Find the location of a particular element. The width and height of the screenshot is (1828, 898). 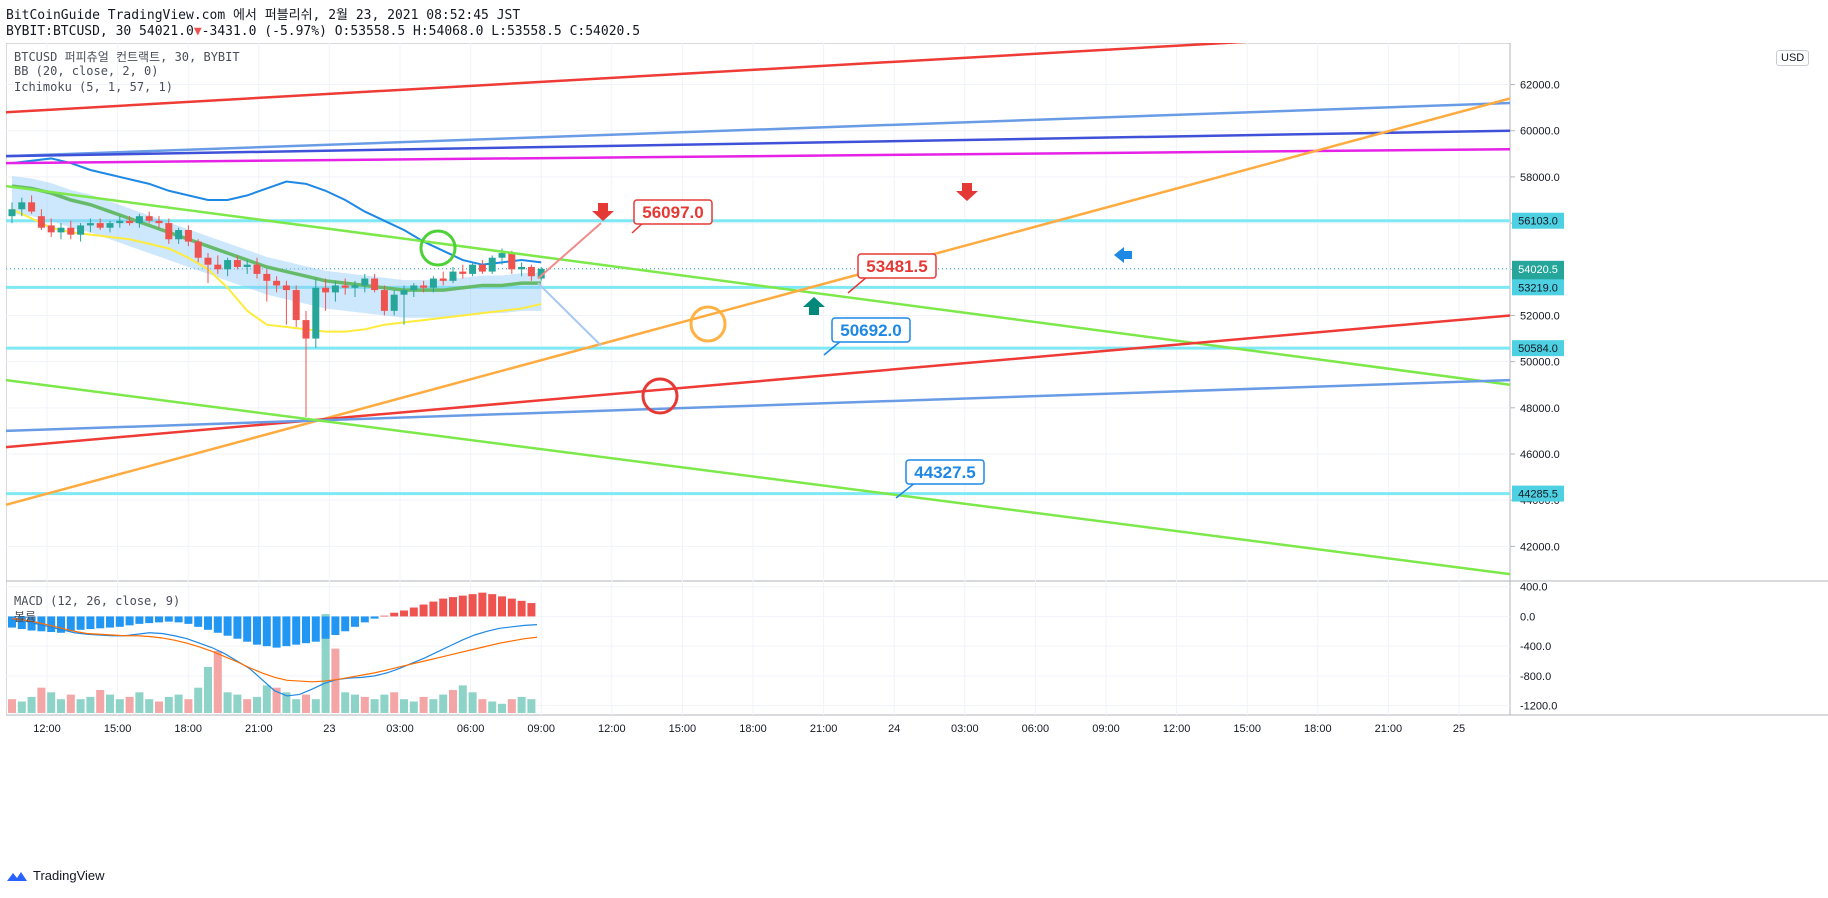

price-tag-label: 56103.0 is located at coordinates (1538, 222).